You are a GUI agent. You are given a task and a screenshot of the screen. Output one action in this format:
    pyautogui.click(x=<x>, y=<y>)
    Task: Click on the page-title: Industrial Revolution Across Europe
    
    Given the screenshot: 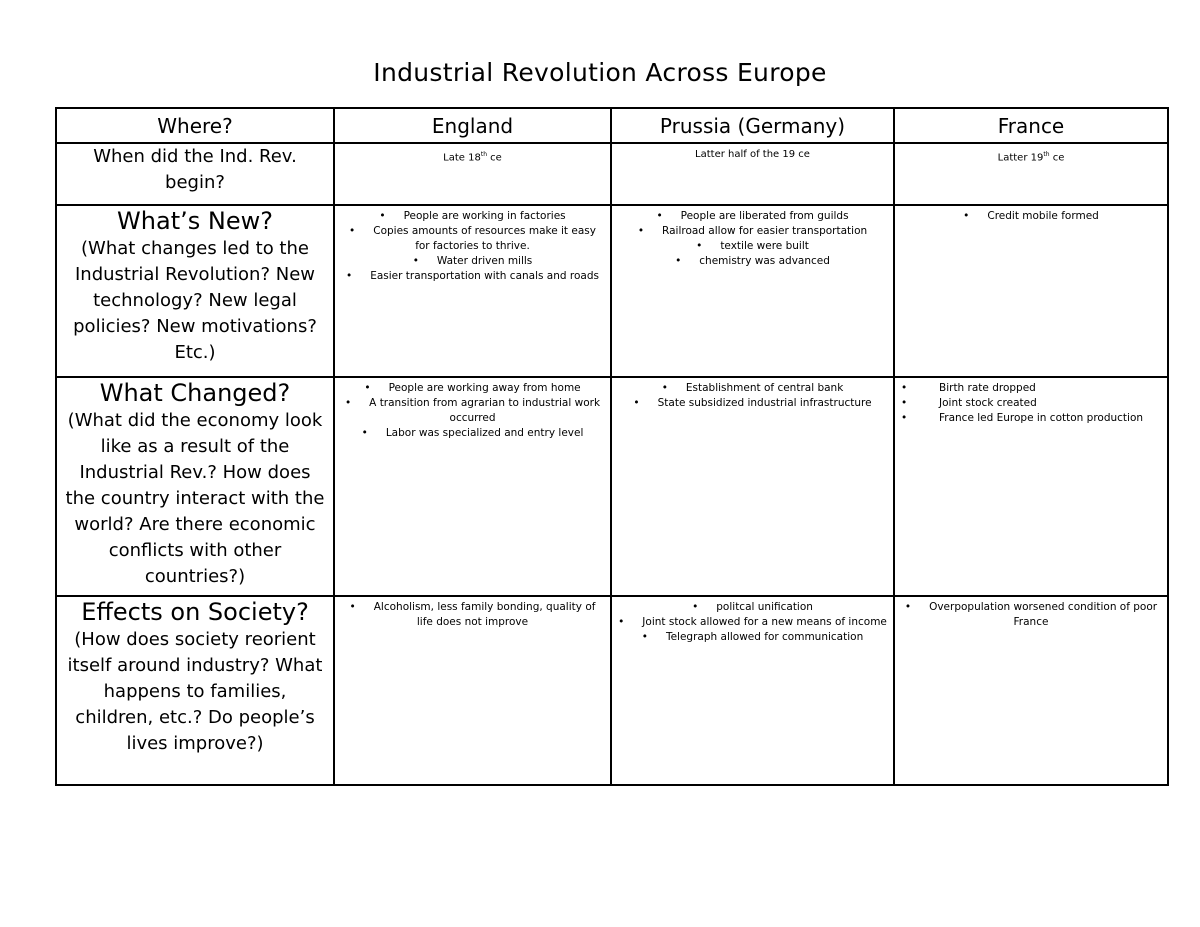 What is the action you would take?
    pyautogui.click(x=600, y=72)
    